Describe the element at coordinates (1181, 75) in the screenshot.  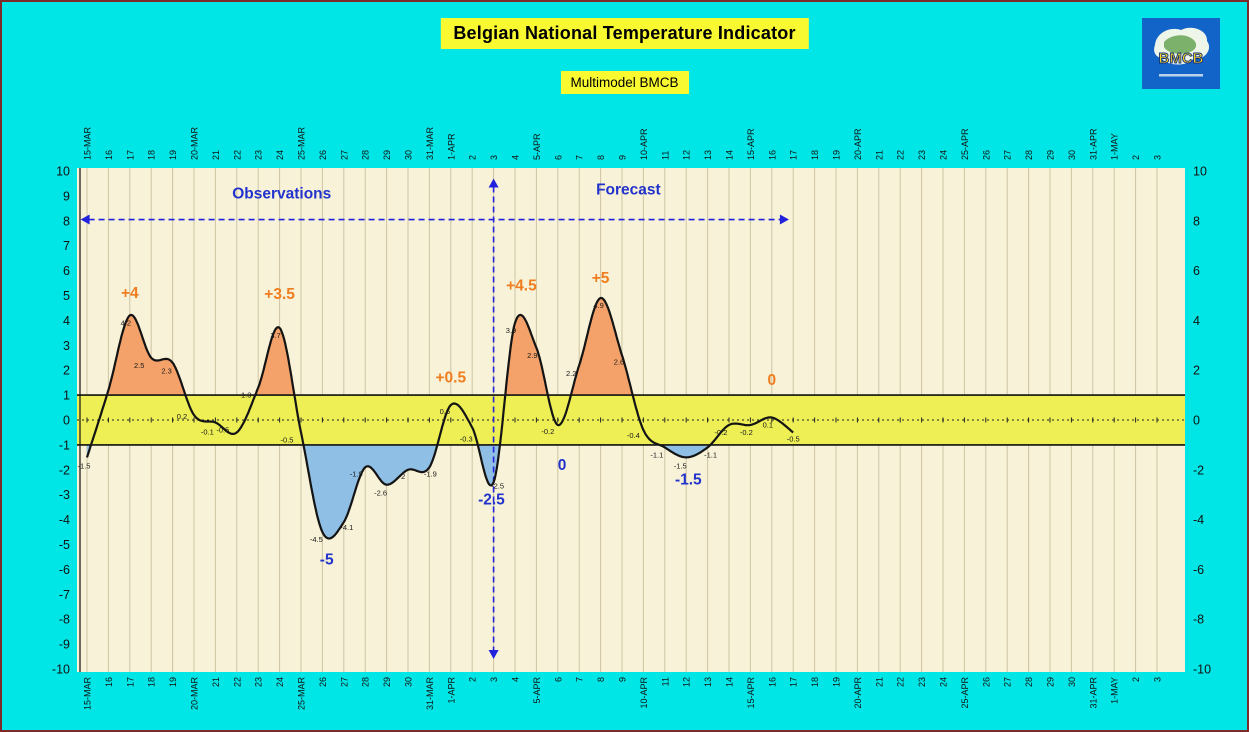
I see `logo-subtext-line` at that location.